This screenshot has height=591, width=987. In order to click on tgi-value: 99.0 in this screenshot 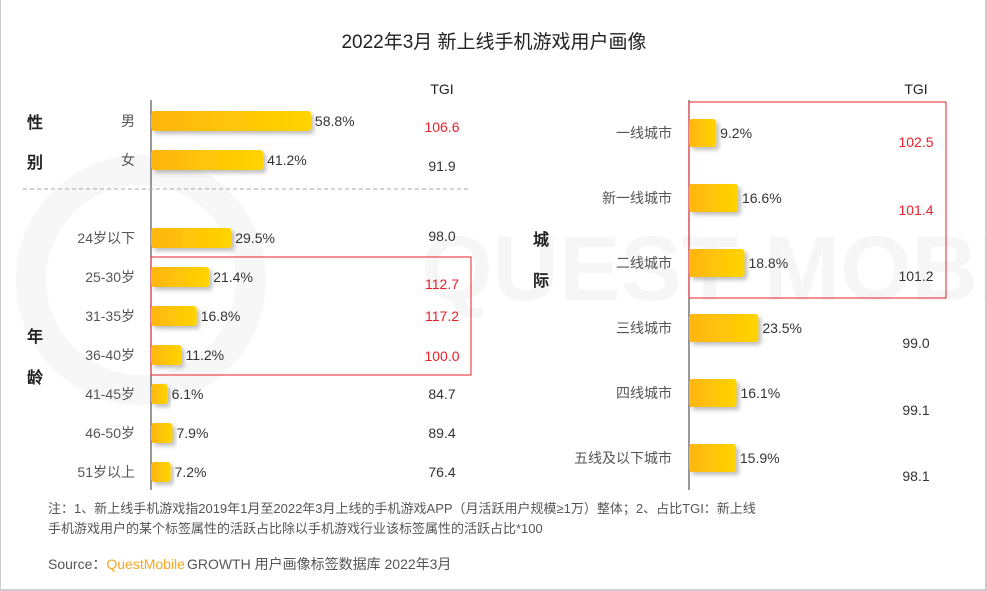, I will do `click(915, 343)`.